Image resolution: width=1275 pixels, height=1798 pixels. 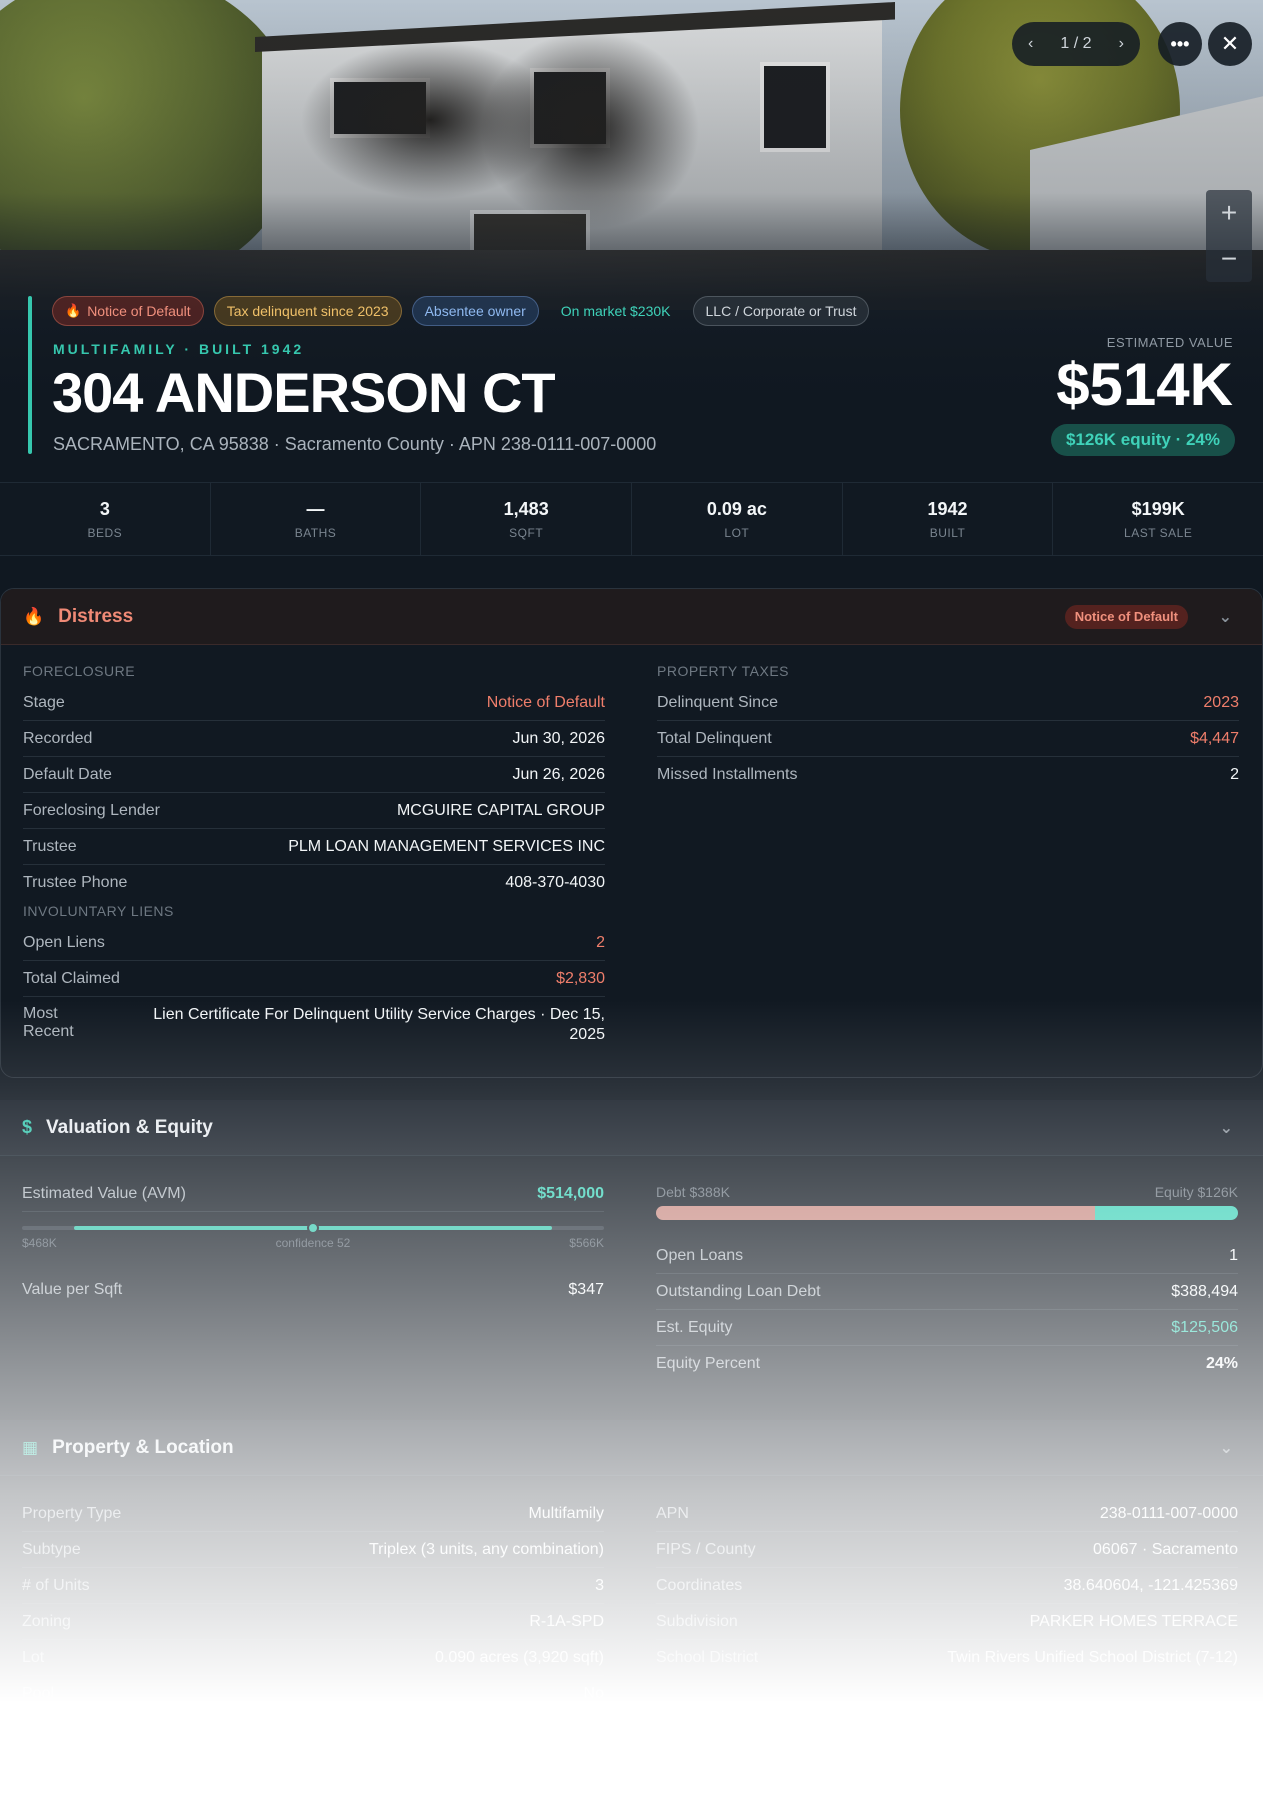 What do you see at coordinates (313, 1658) in the screenshot?
I see `detail-row: Lot 0.090 acres (3,920 sqft)` at bounding box center [313, 1658].